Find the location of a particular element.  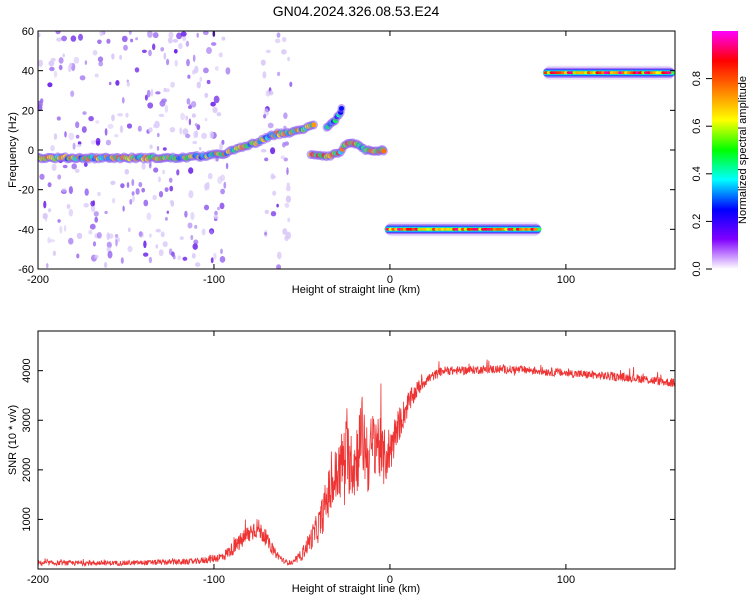

snr-ytick-label: 3000 is located at coordinates (27, 420).